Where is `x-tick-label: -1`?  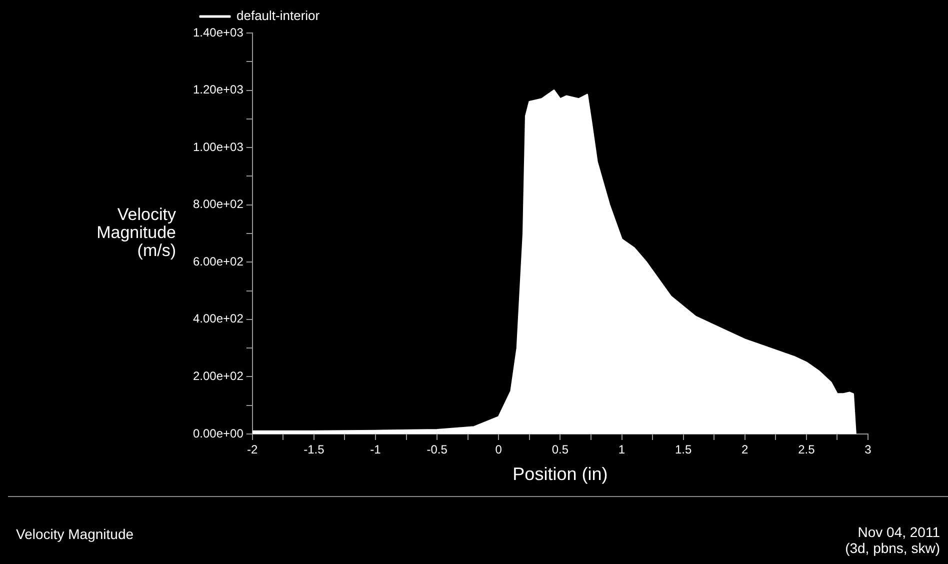 x-tick-label: -1 is located at coordinates (376, 449).